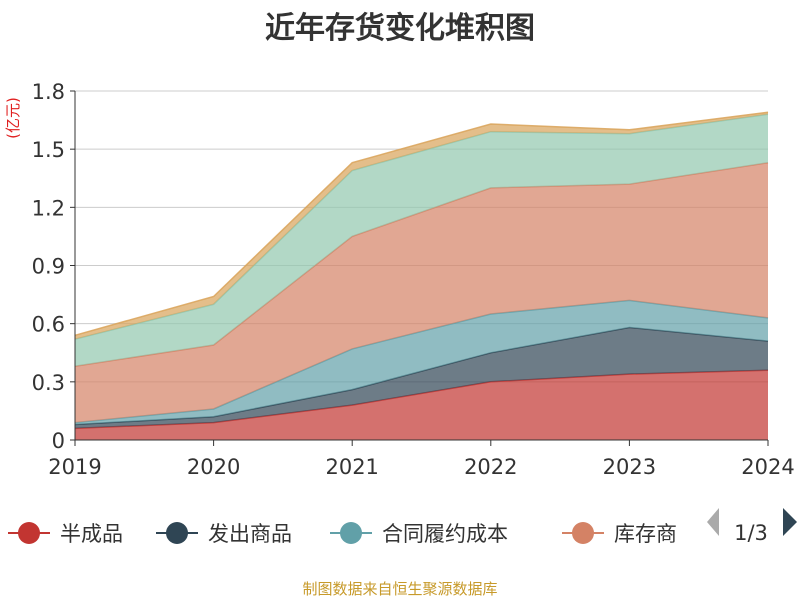 This screenshot has height=600, width=800. Describe the element at coordinates (74, 467) in the screenshot. I see `x-tick-label: 2019` at that location.